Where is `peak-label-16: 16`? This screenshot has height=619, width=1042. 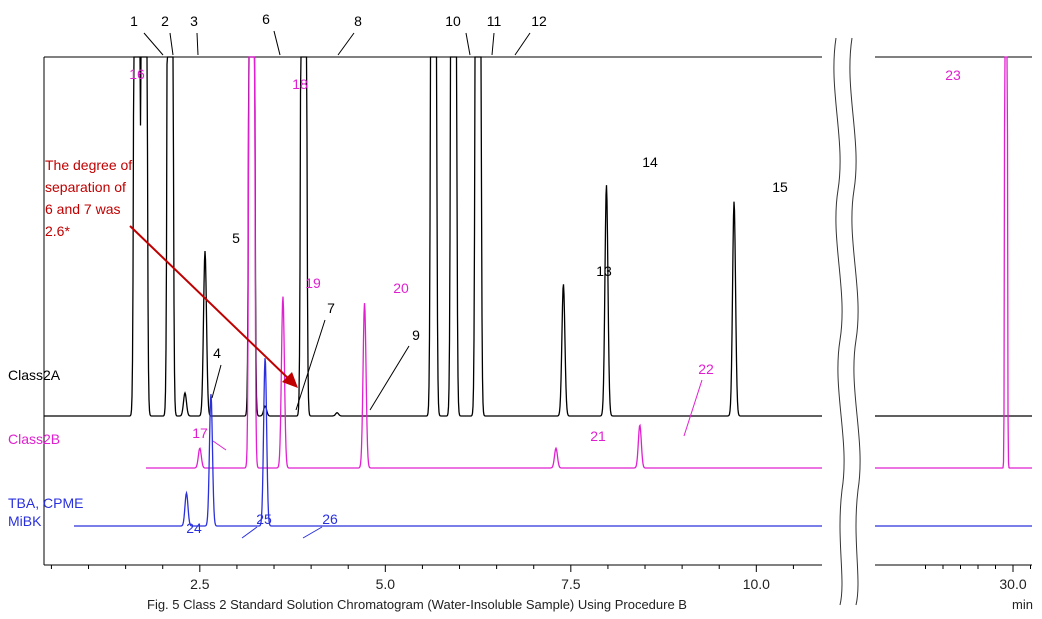
peak-label-16: 16 is located at coordinates (137, 74).